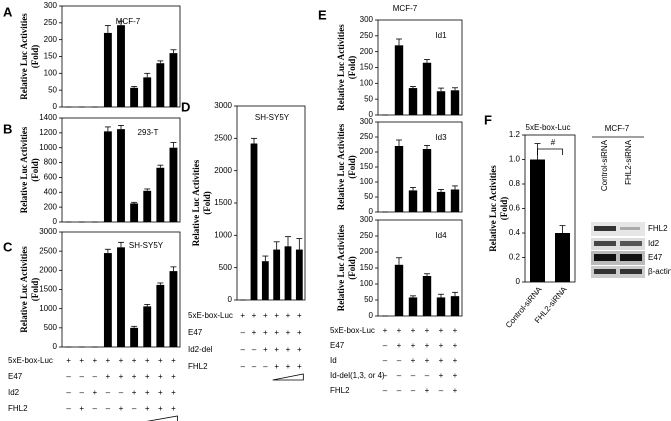 This screenshot has width=671, height=421. What do you see at coordinates (51, 177) in the screenshot?
I see `y-tick-label: 600` at bounding box center [51, 177].